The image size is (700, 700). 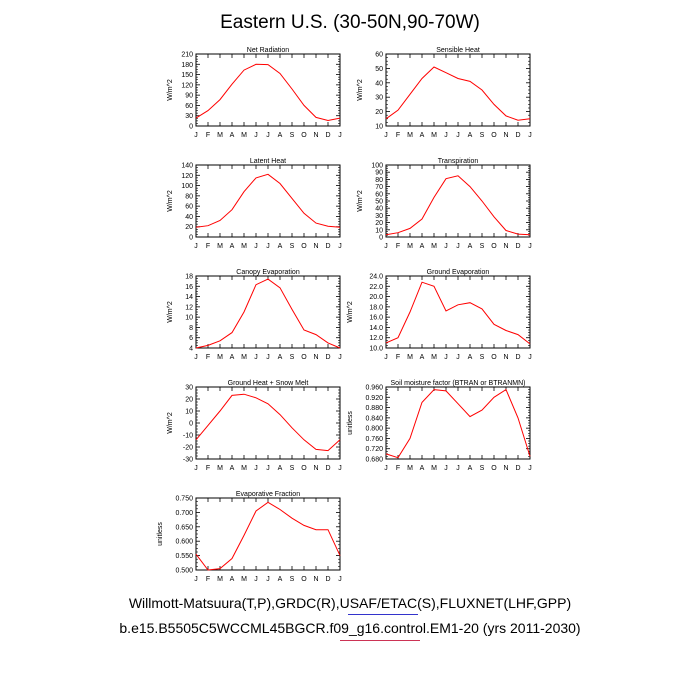 What do you see at coordinates (187, 55) in the screenshot?
I see `y-tick-label: 210` at bounding box center [187, 55].